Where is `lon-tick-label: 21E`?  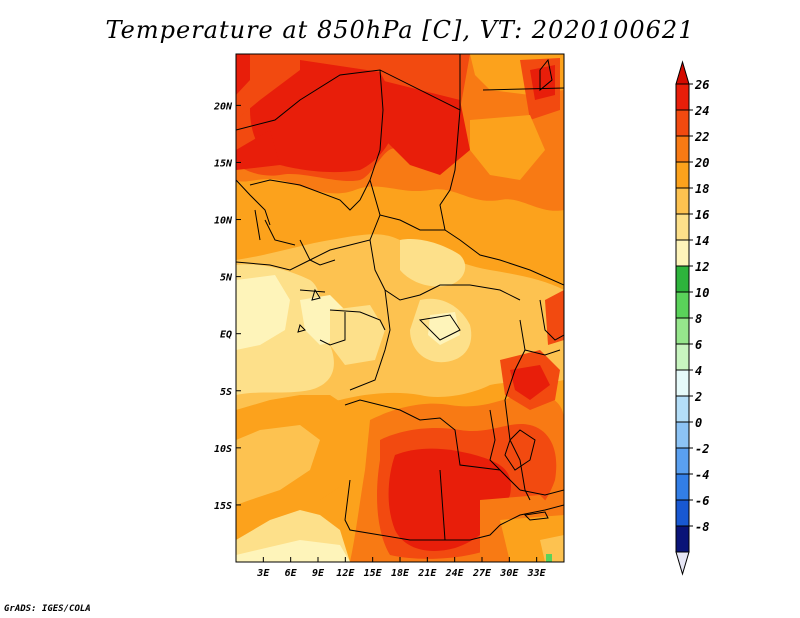 lon-tick-label: 21E is located at coordinates (427, 573).